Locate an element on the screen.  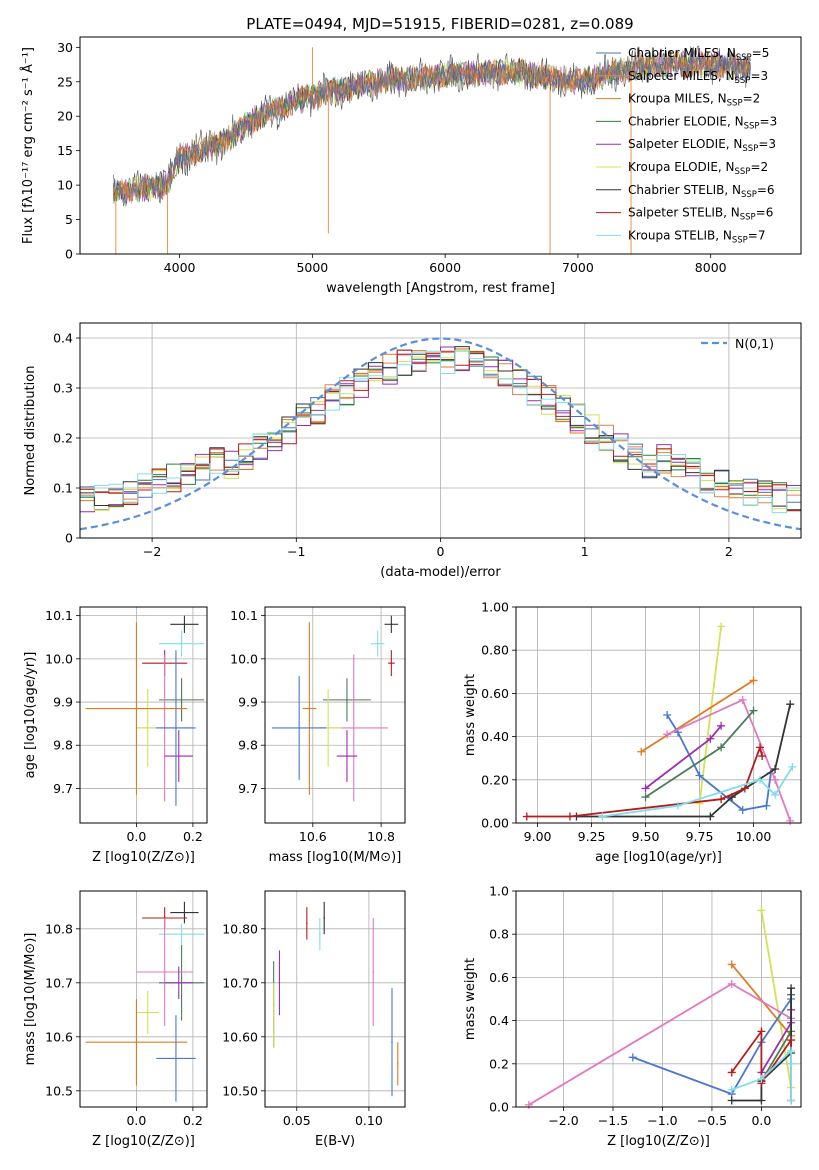
legend-entry: N(0,1) is located at coordinates (754, 343).